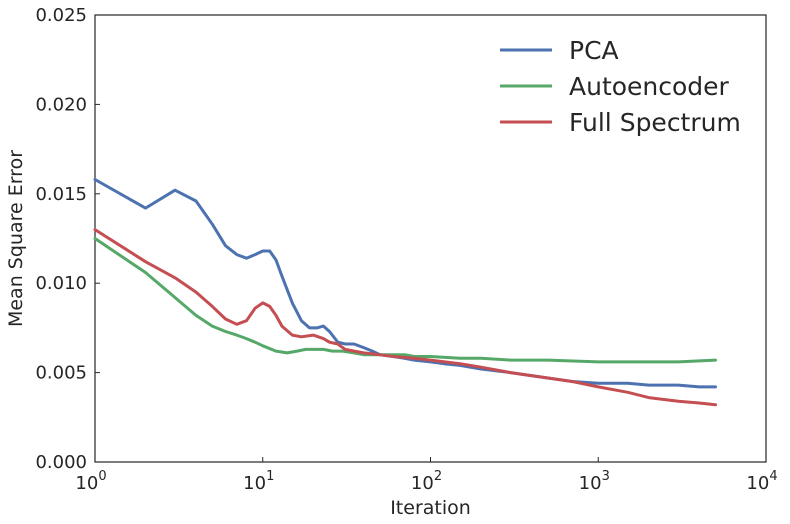 Image resolution: width=790 pixels, height=524 pixels. What do you see at coordinates (16, 238) in the screenshot?
I see `y-axis-label: Mean Square Error` at bounding box center [16, 238].